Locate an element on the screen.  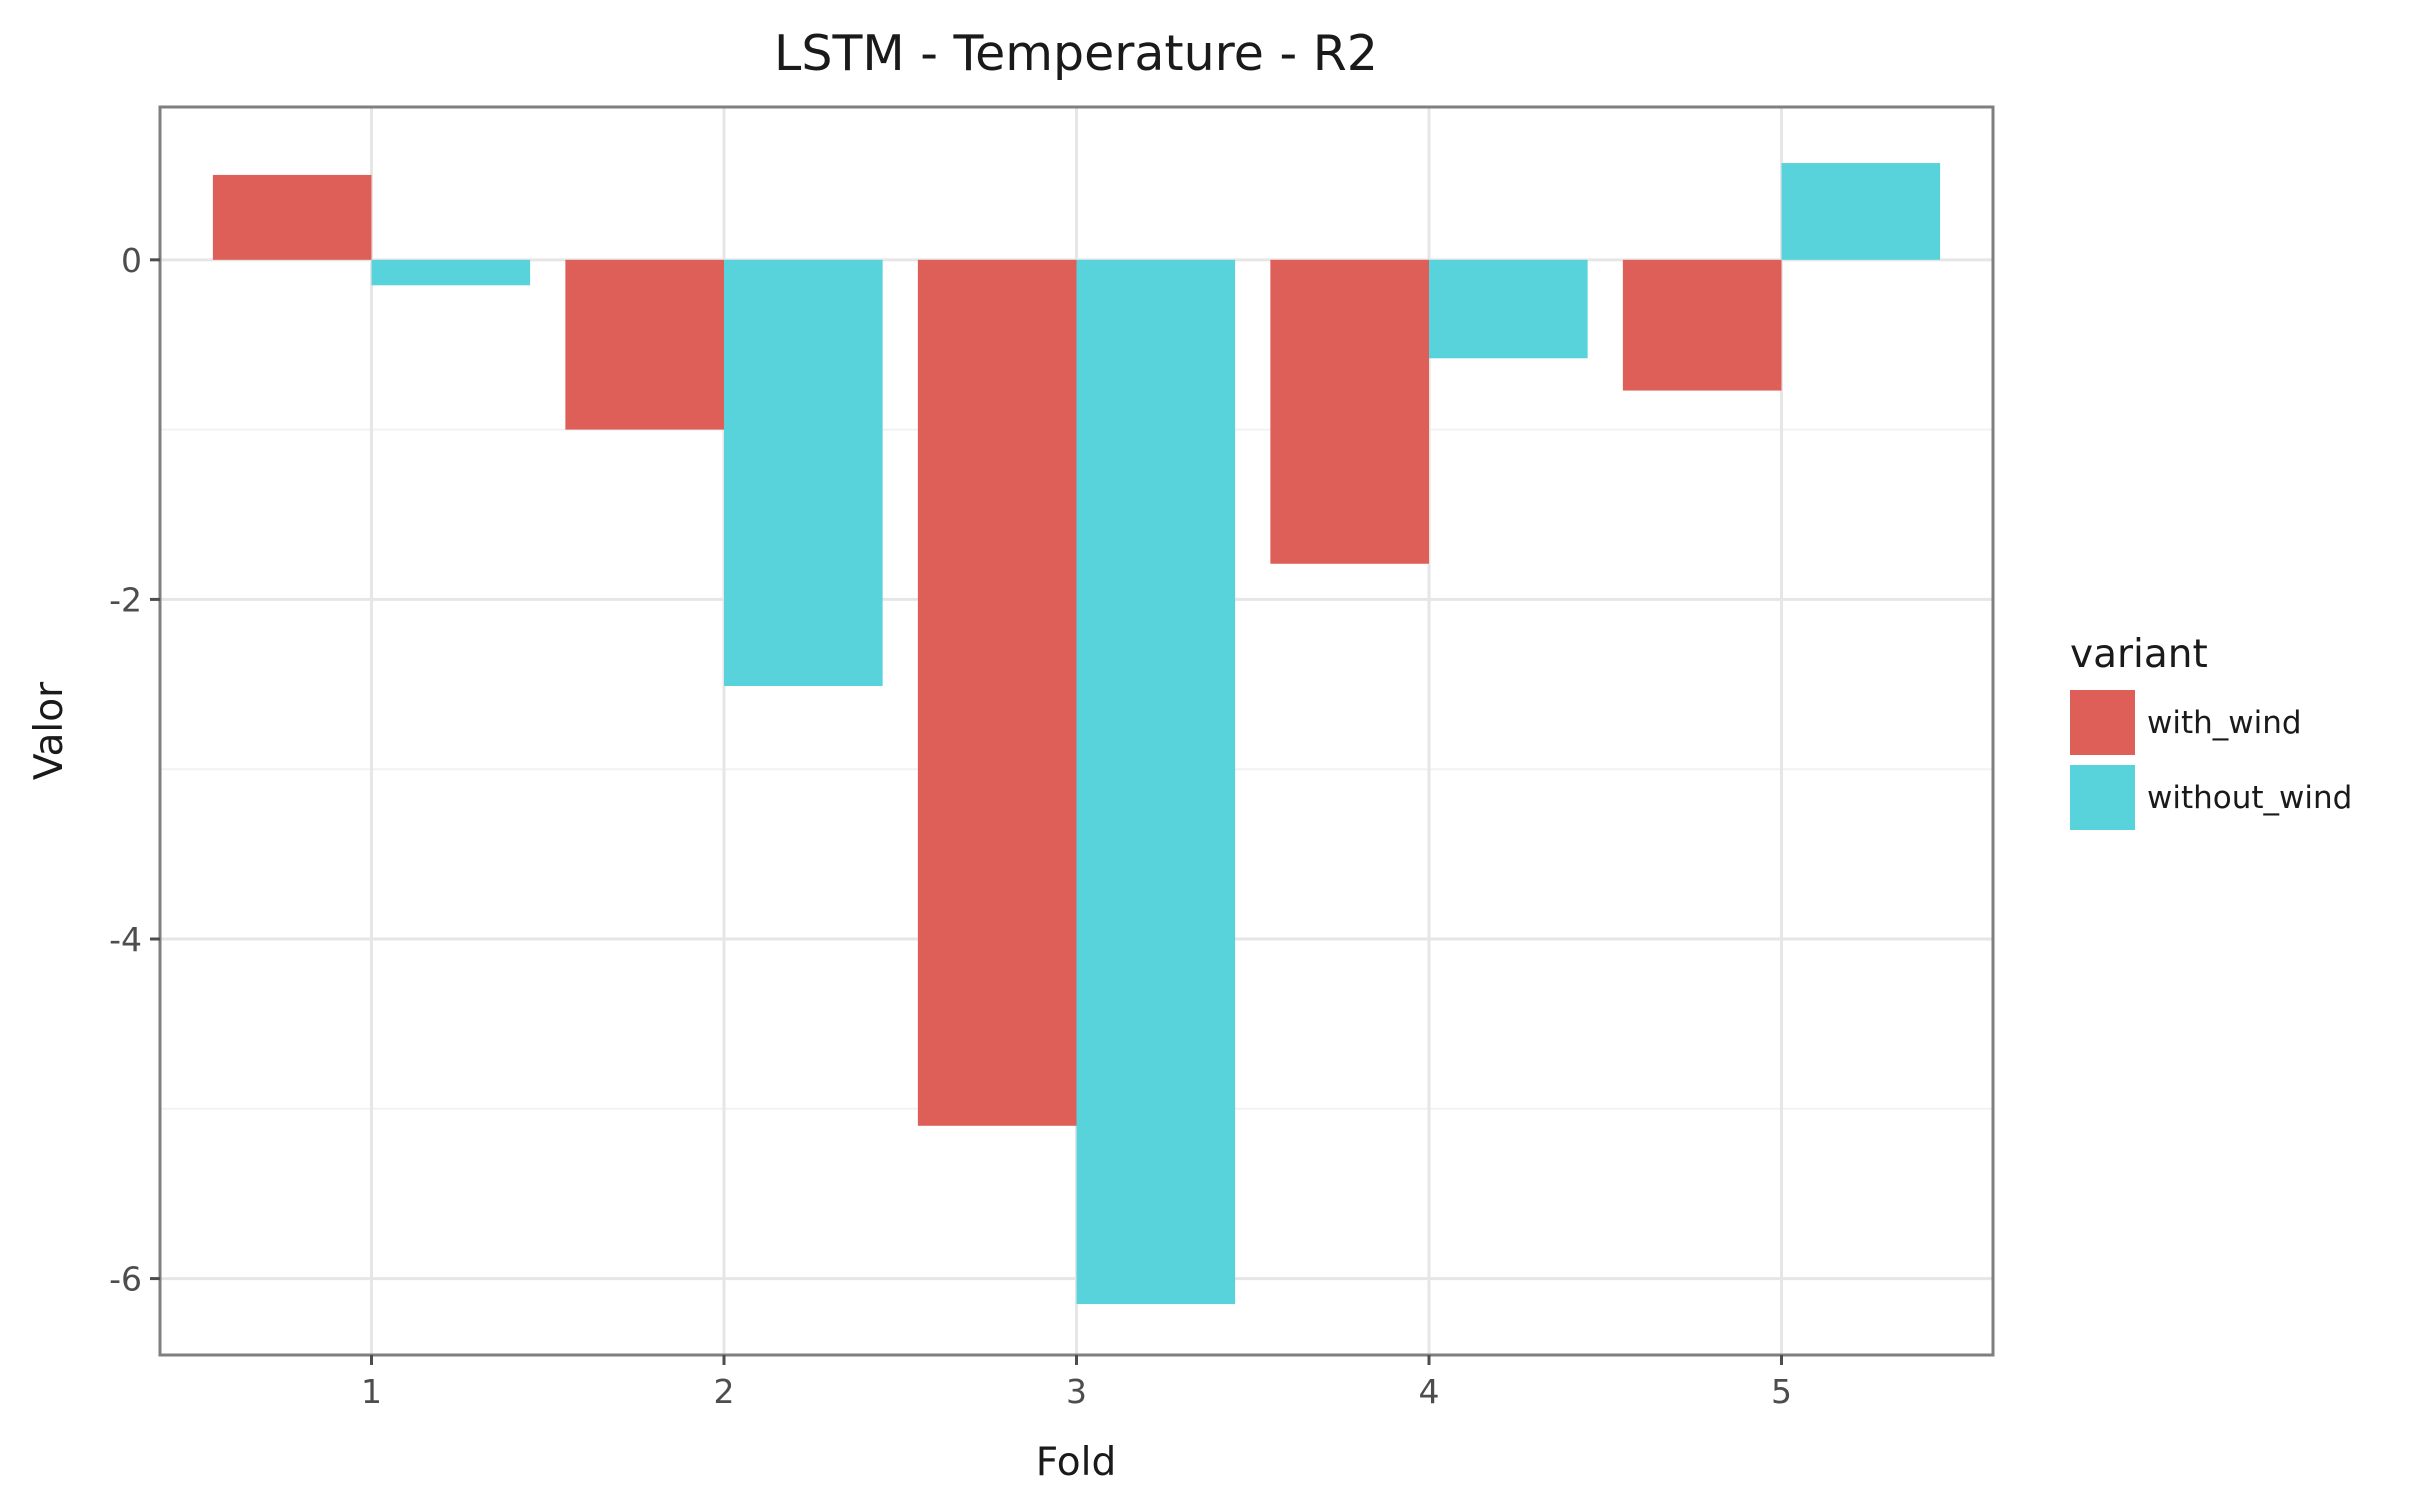
y-tick-label: -2 is located at coordinates (125, 599).